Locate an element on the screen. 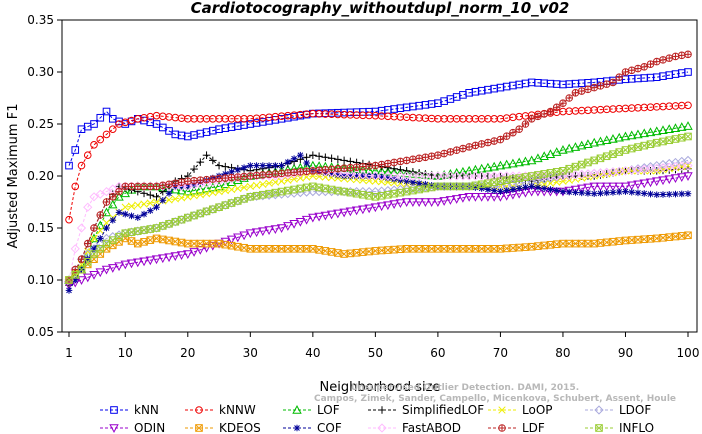 This screenshot has height=434, width=702. series-kdeos is located at coordinates (378, 257).